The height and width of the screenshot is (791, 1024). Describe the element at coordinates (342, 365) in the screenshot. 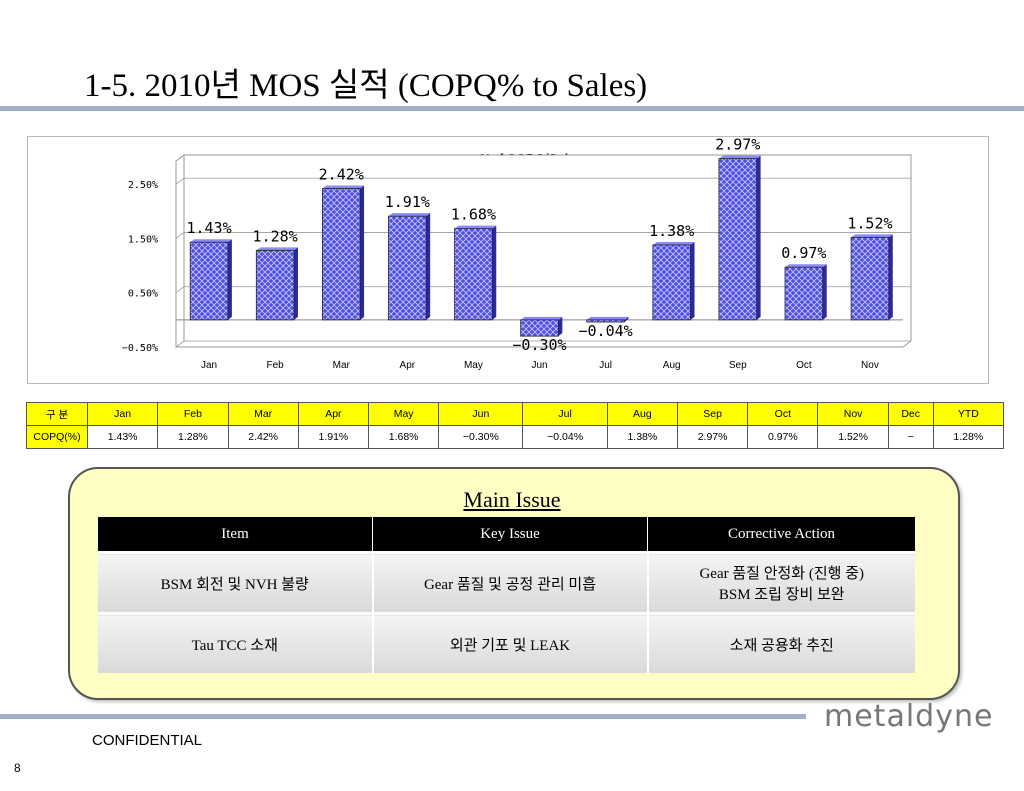

I see `x-tick-label: Mar` at that location.